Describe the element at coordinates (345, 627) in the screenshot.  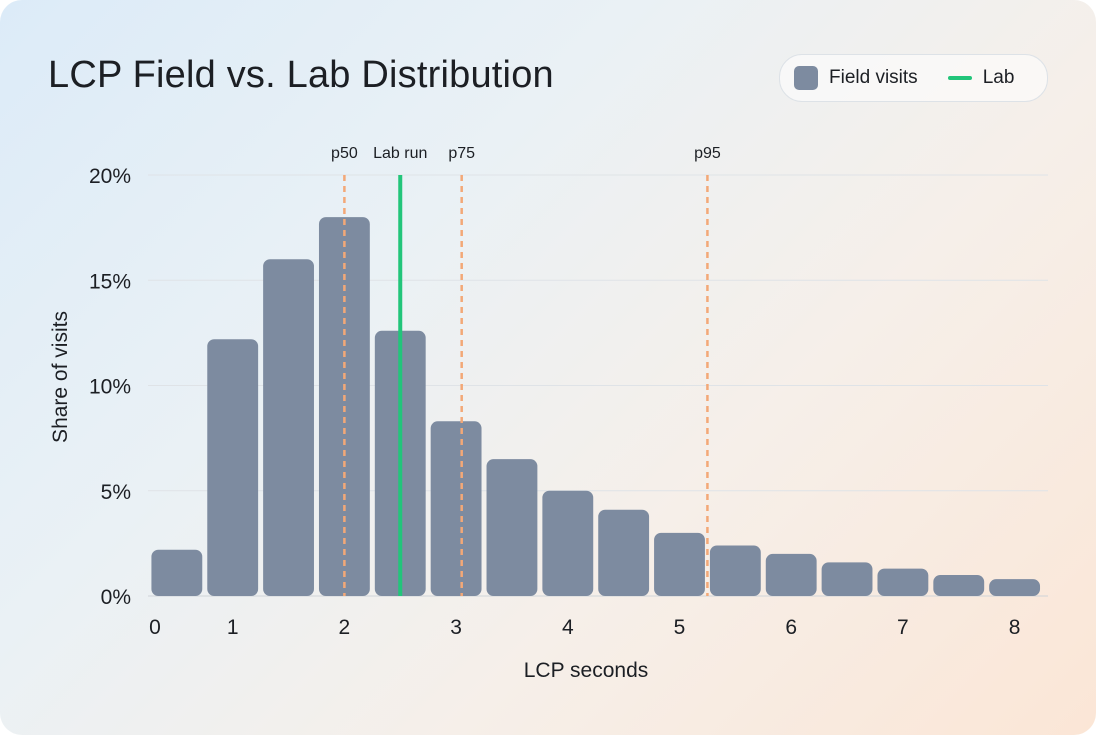
I see `x-tick-label: 2` at that location.